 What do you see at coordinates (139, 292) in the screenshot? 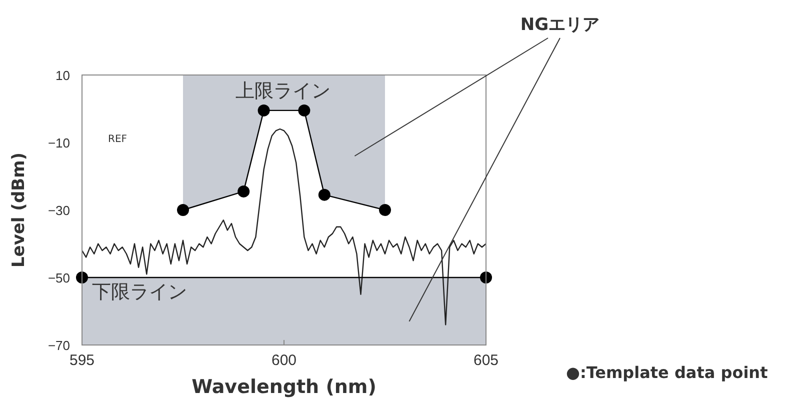
I see `annotation: 下限ライン` at bounding box center [139, 292].